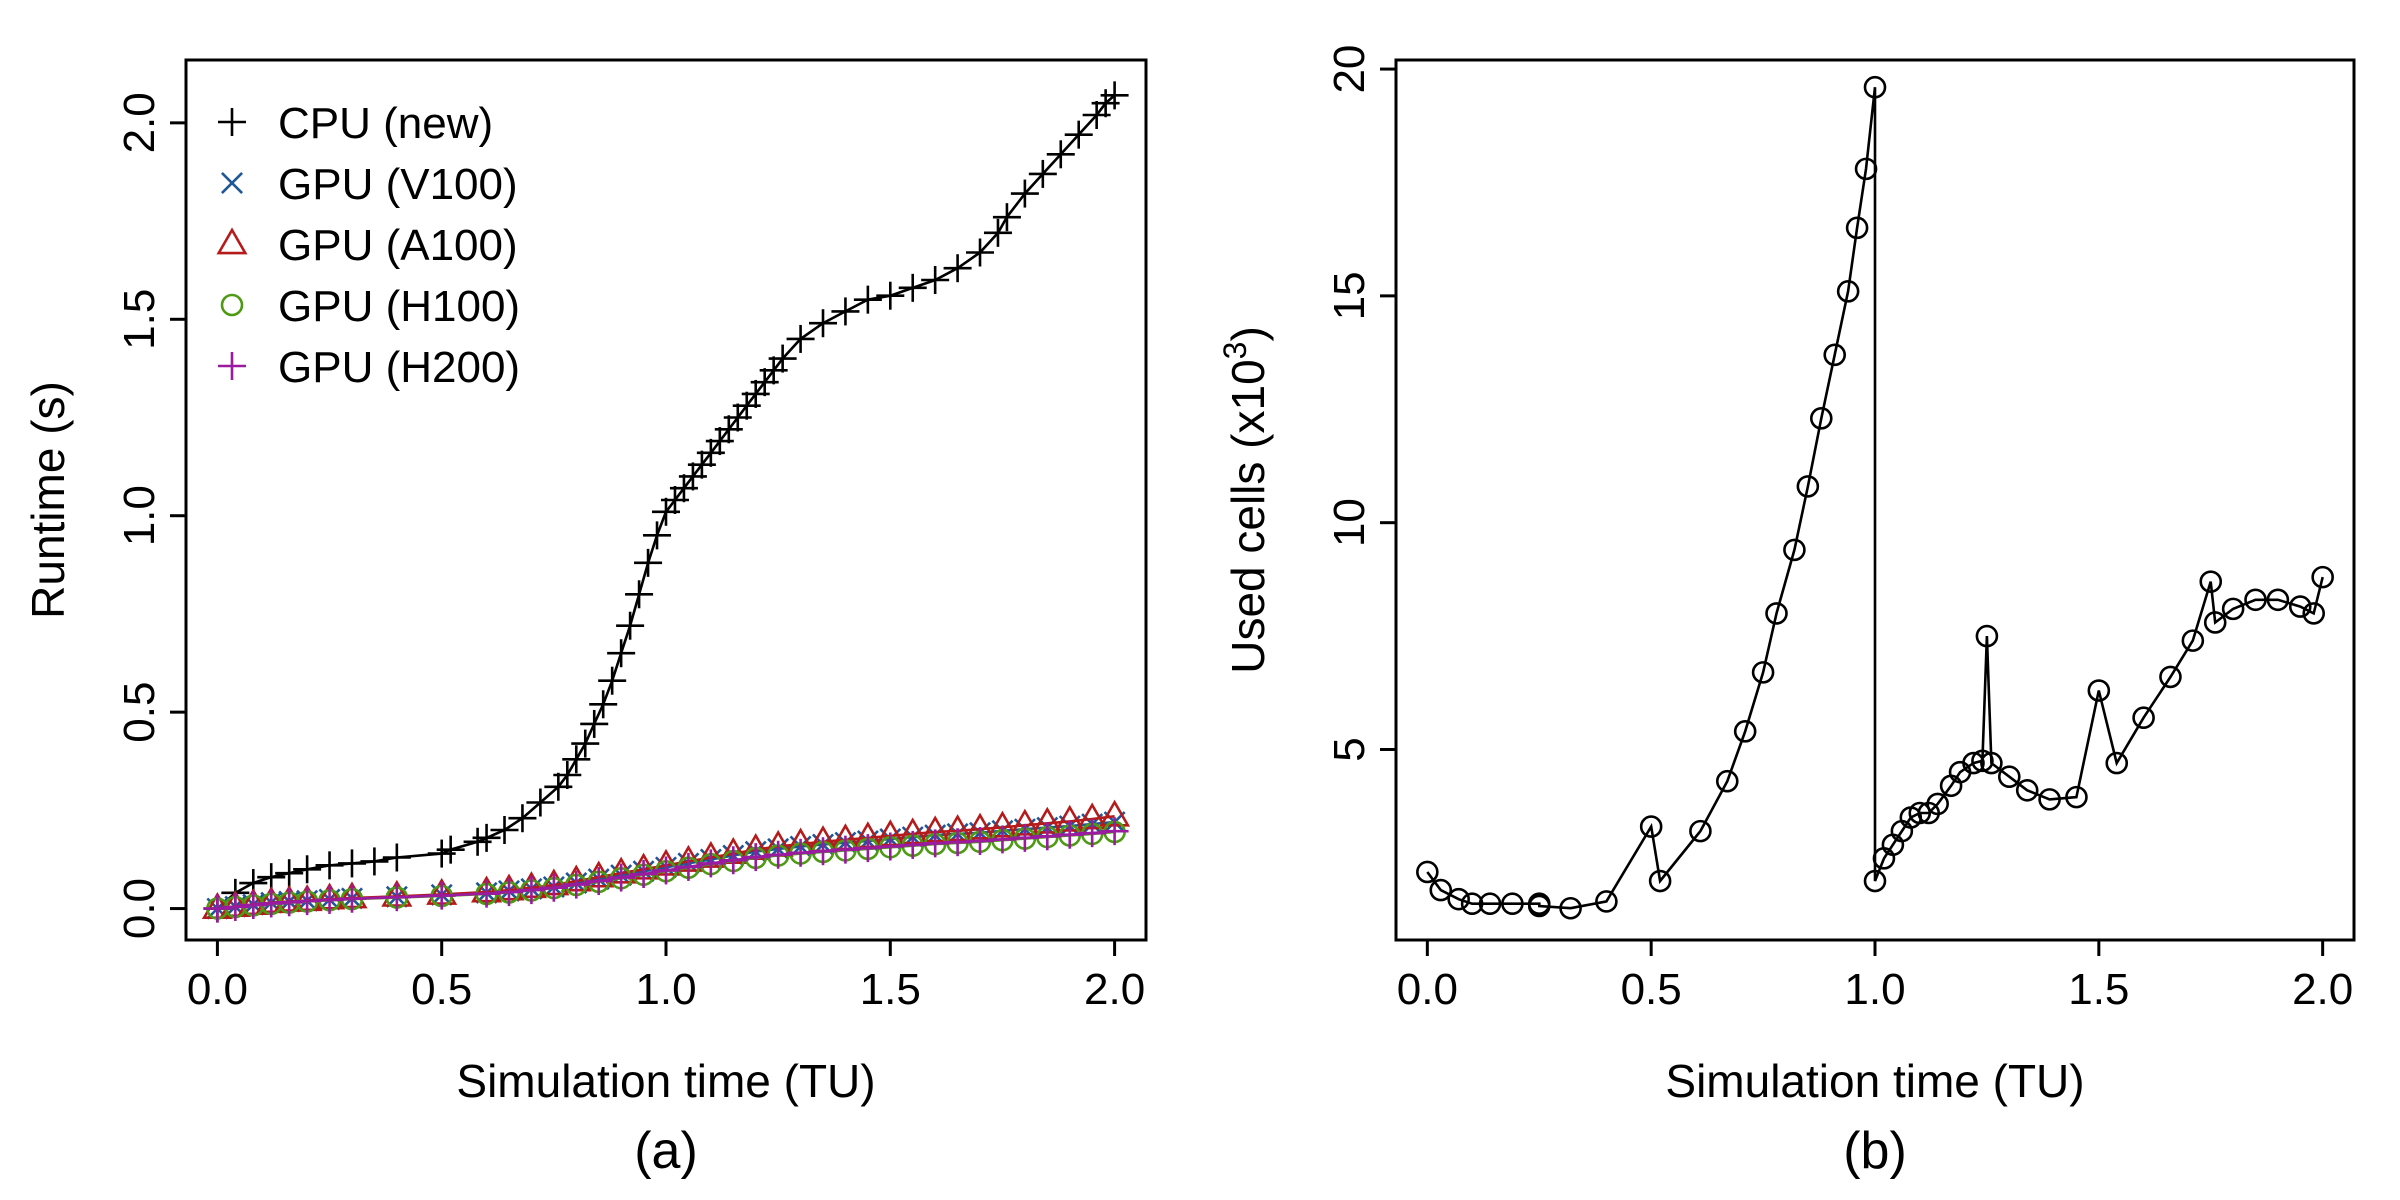  What do you see at coordinates (1360, 403) in the screenshot?
I see `y-axis-b: 5 10 15 20` at bounding box center [1360, 403].